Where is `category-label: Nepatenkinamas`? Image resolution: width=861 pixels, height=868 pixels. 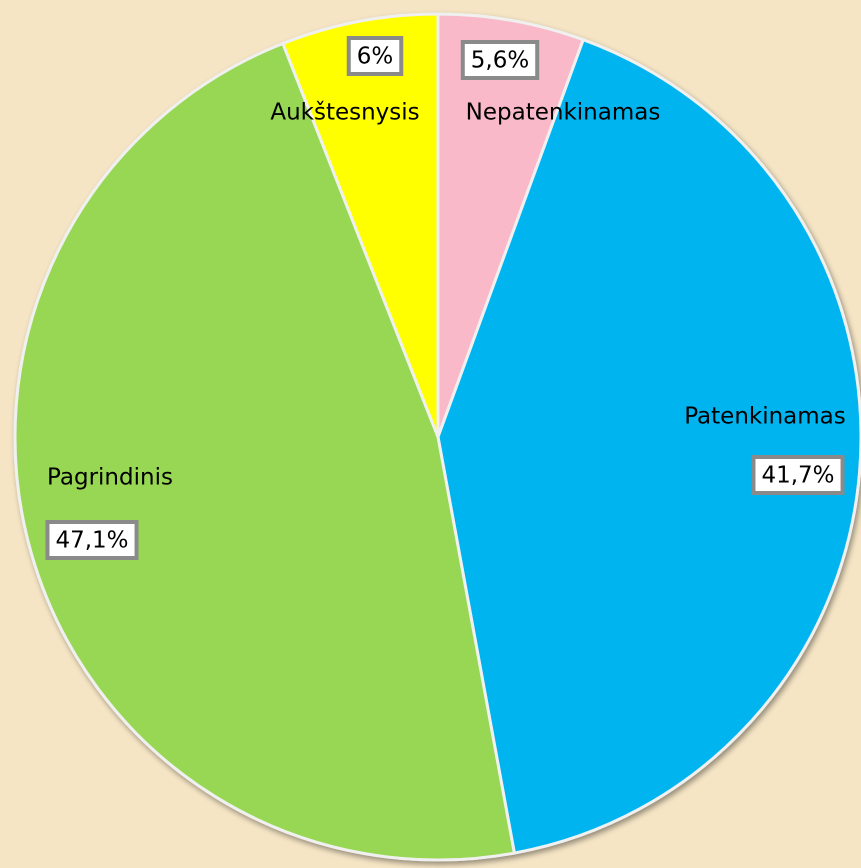 category-label: Nepatenkinamas is located at coordinates (563, 113).